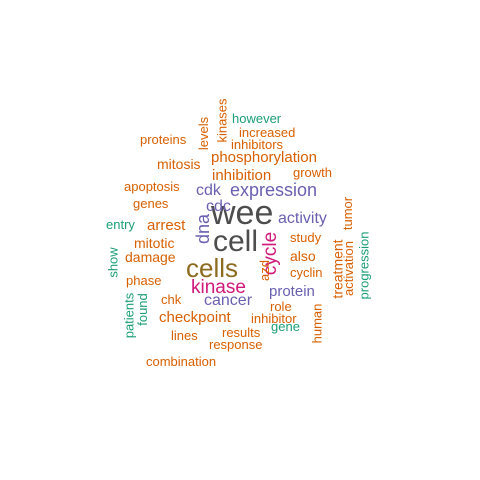 The width and height of the screenshot is (480, 480). I want to click on word-cells: cells, so click(212, 268).